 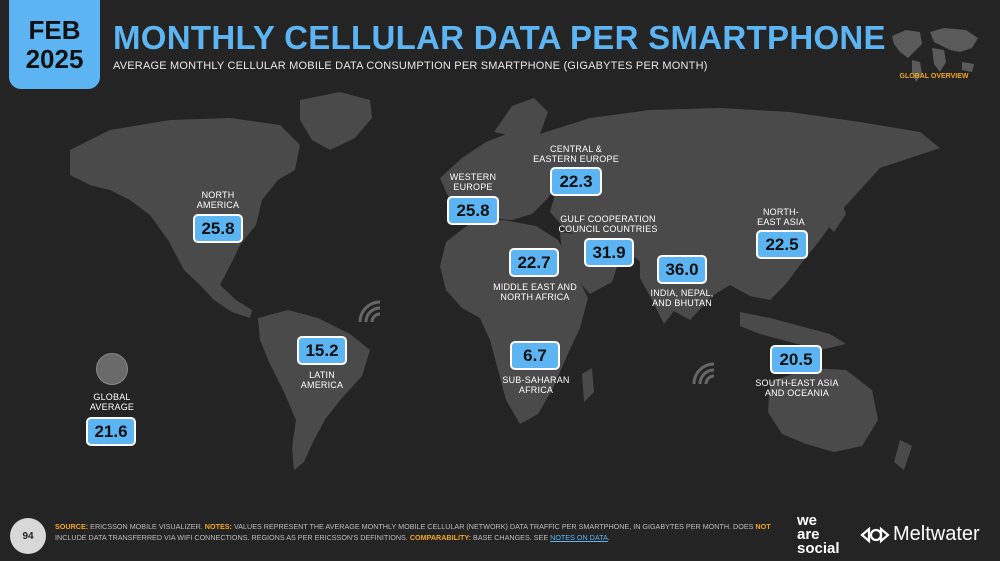 I want to click on we-are-social-logo: we are social, so click(x=818, y=534).